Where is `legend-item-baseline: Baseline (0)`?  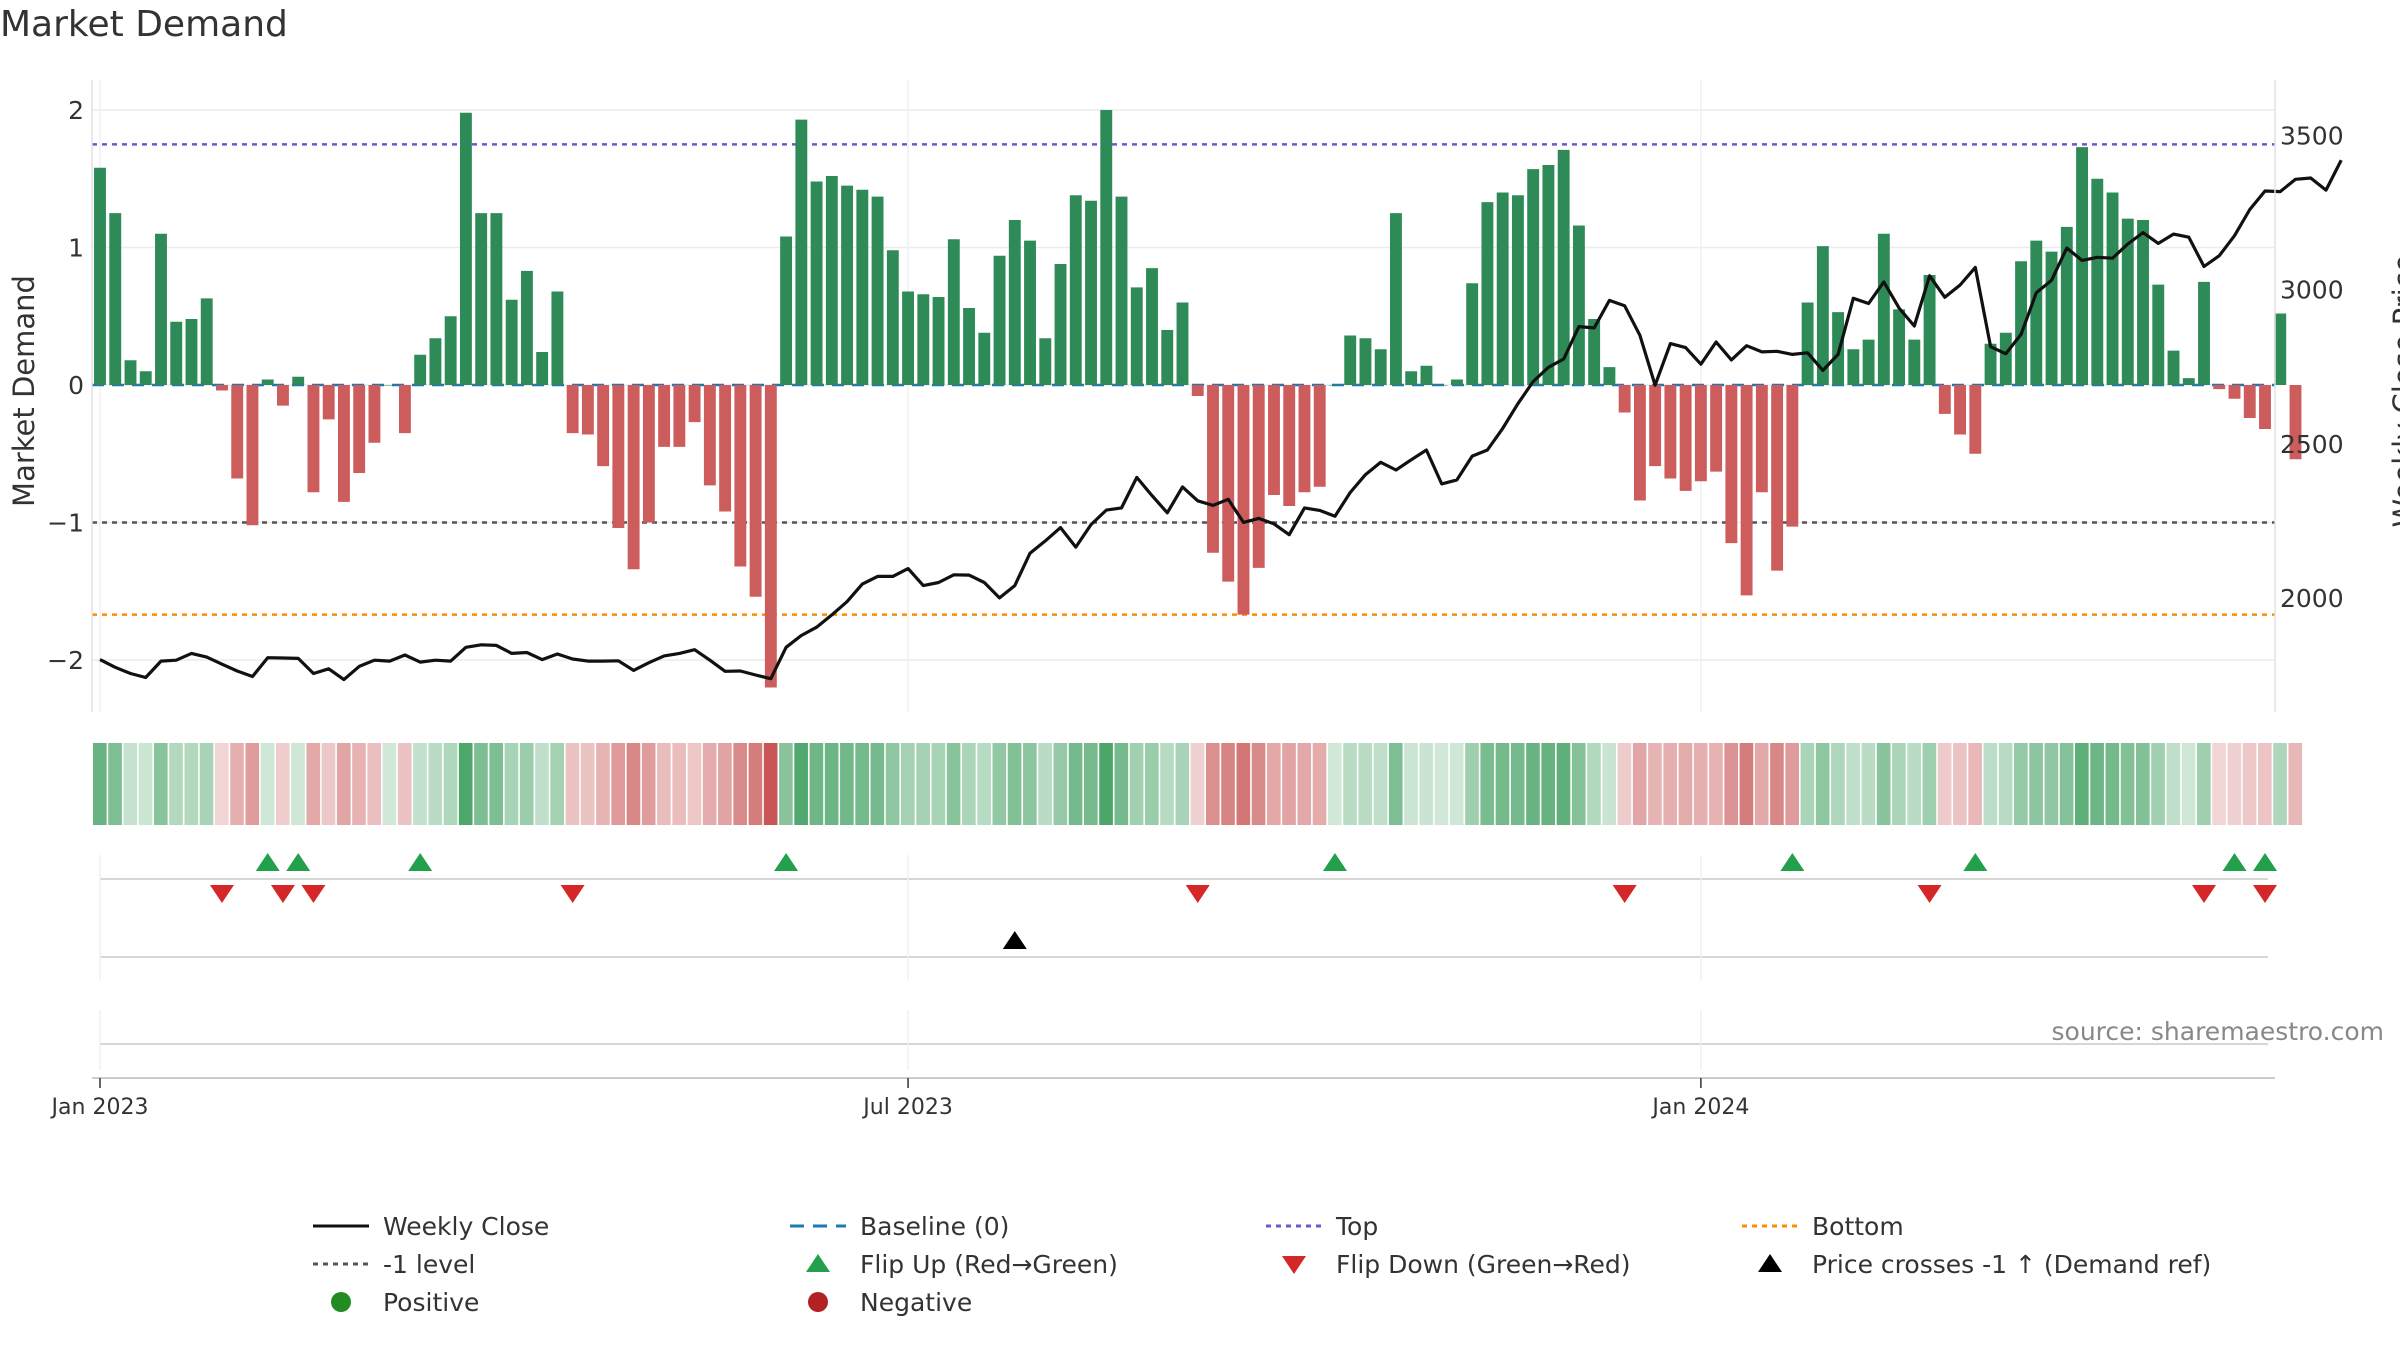 legend-item-baseline: Baseline (0) is located at coordinates (895, 1226).